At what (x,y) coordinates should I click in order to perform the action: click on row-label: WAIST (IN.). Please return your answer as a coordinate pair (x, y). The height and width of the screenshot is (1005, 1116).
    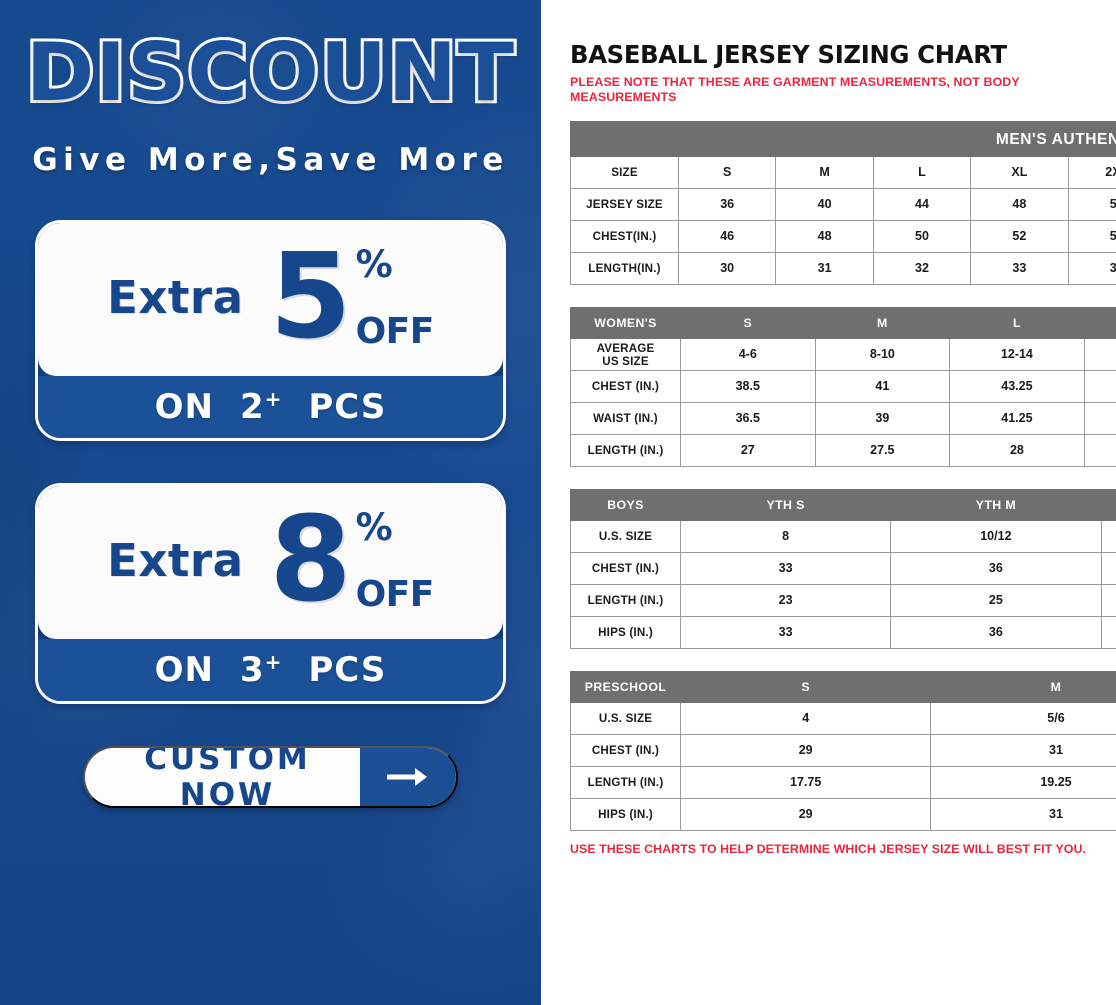
    Looking at the image, I should click on (625, 418).